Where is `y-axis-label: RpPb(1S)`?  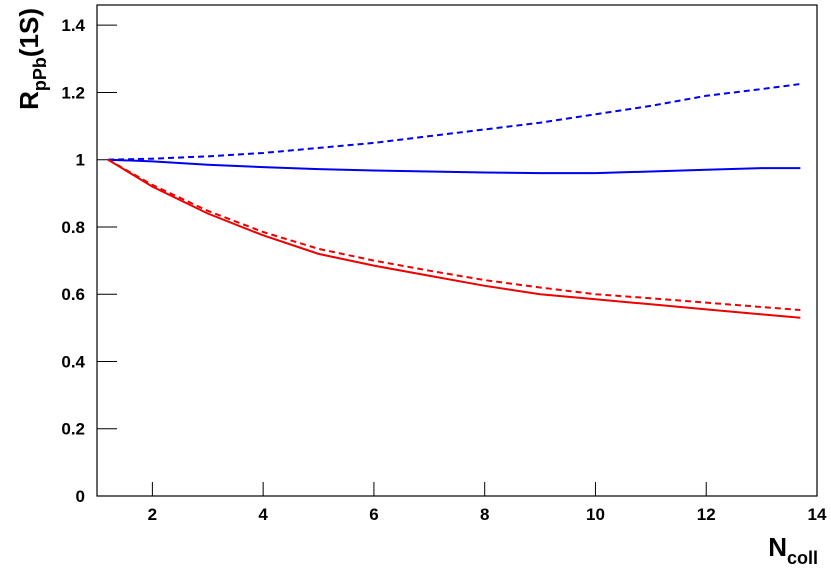 y-axis-label: RpPb(1S) is located at coordinates (32, 59).